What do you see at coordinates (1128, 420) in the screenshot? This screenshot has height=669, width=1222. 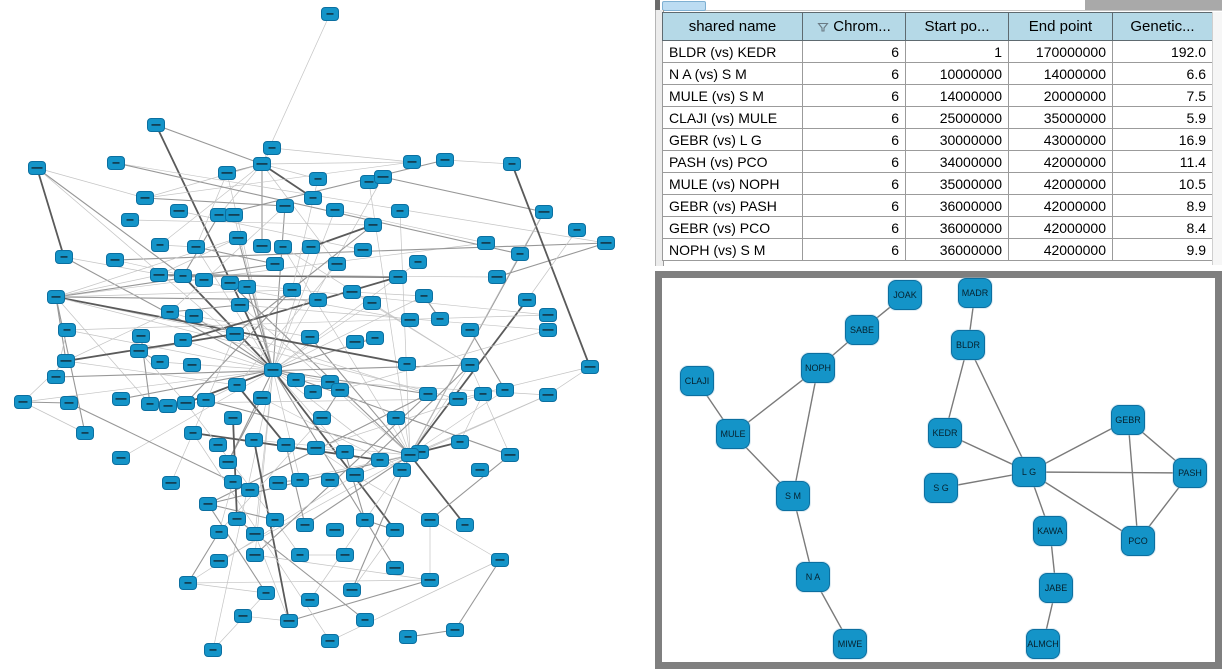 I see `network-node-gebr: GEBR` at bounding box center [1128, 420].